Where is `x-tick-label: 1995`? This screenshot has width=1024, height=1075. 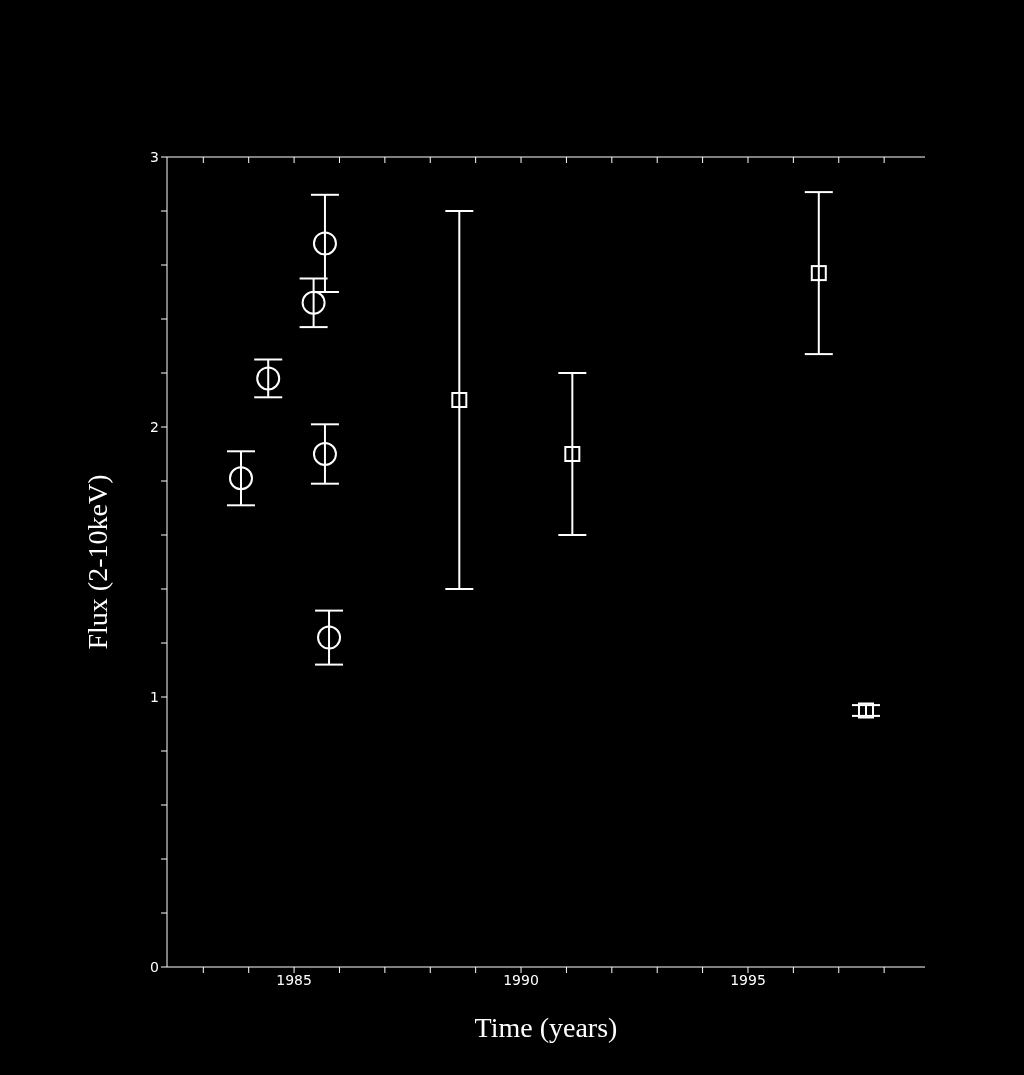 x-tick-label: 1995 is located at coordinates (748, 979).